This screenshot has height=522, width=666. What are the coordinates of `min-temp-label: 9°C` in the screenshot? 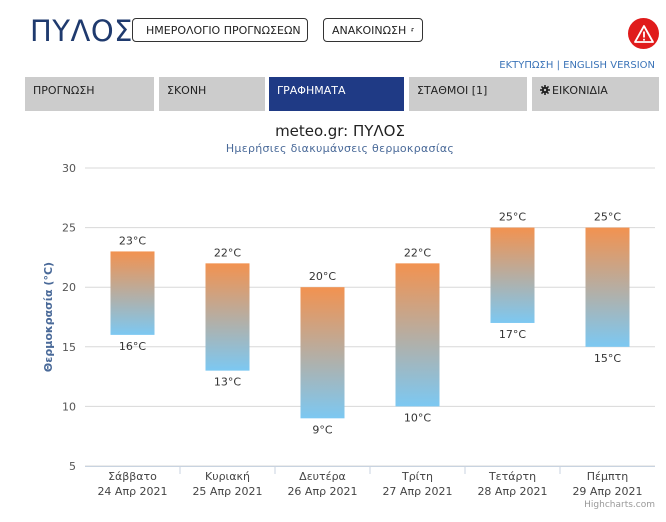 It's located at (322, 429).